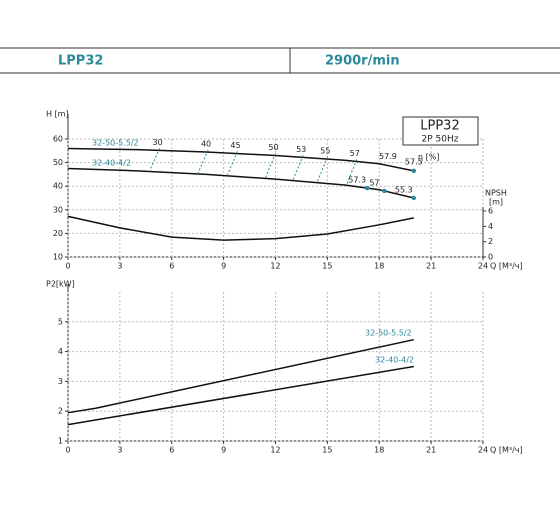 The width and height of the screenshot is (560, 508). Describe the element at coordinates (362, 61) in the screenshot. I see `speed: 2900r/min` at that location.